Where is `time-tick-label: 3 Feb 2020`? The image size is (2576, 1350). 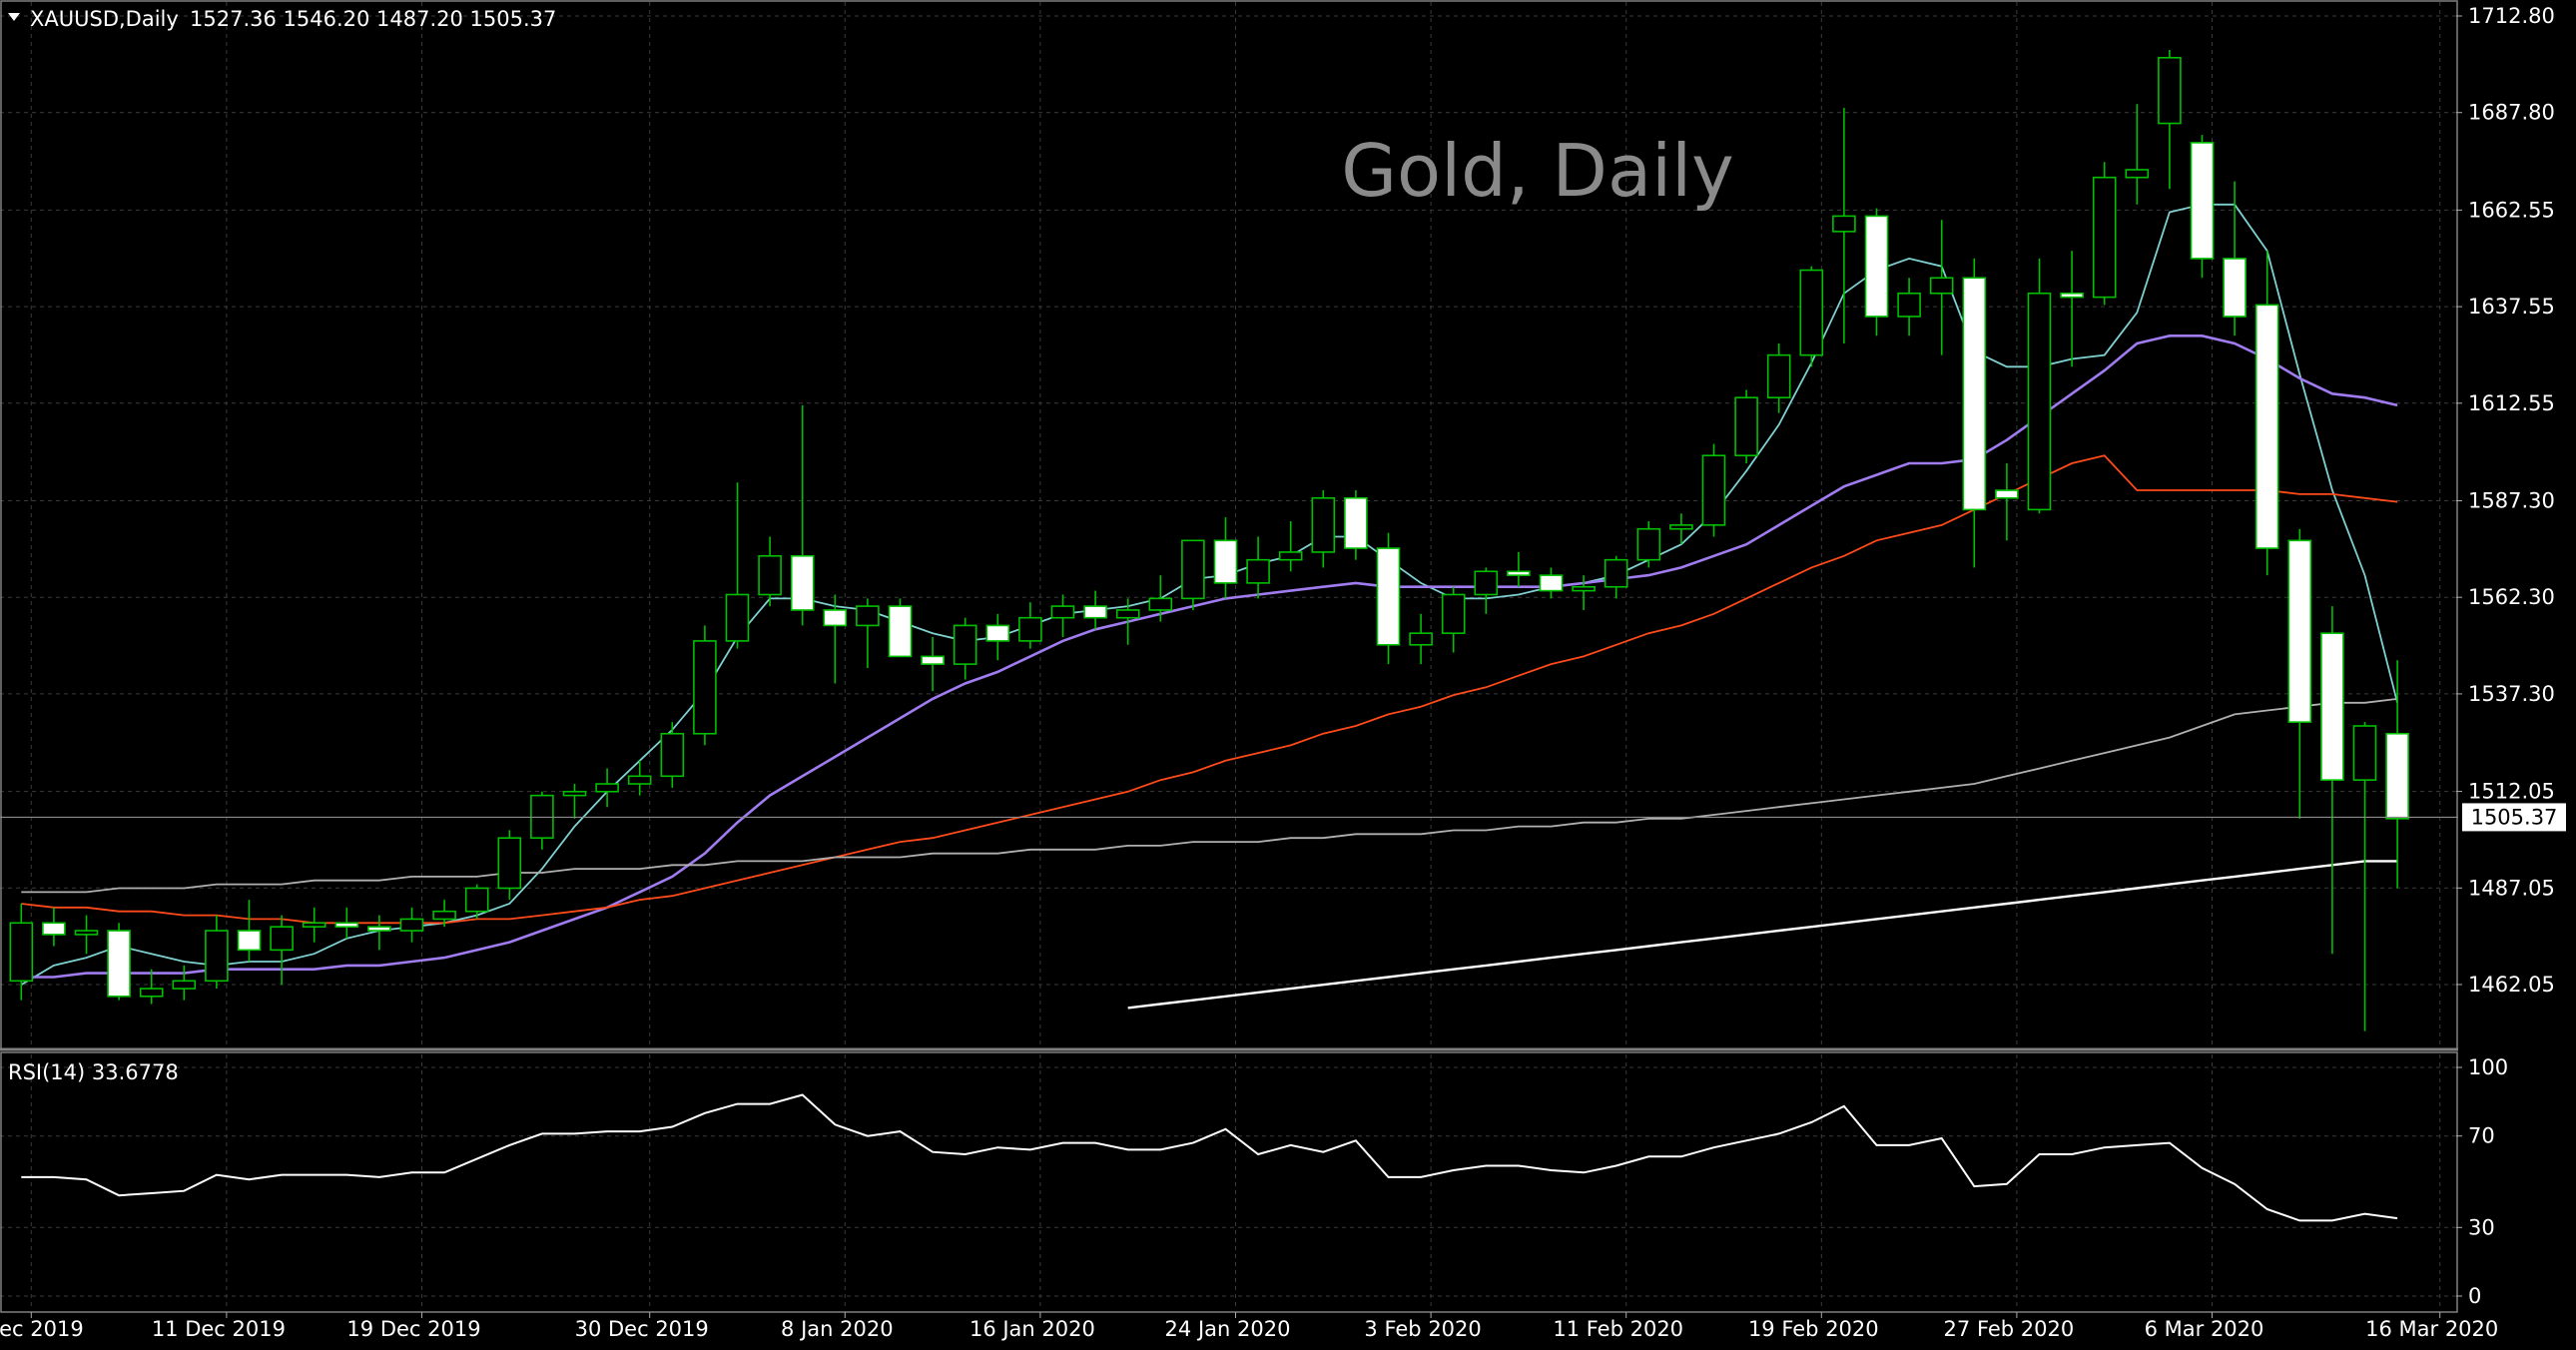
time-tick-label: 3 Feb 2020 is located at coordinates (1422, 1329).